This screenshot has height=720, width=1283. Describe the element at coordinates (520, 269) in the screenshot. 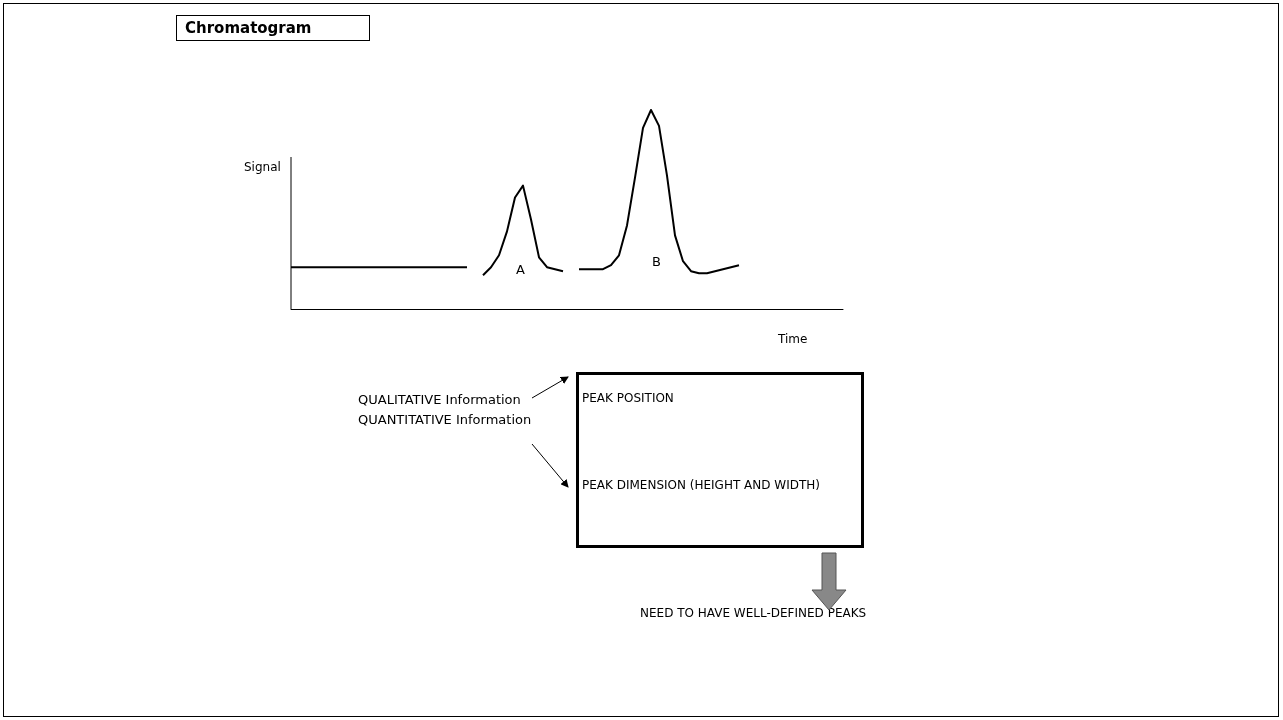

I see `annotation: A` at that location.